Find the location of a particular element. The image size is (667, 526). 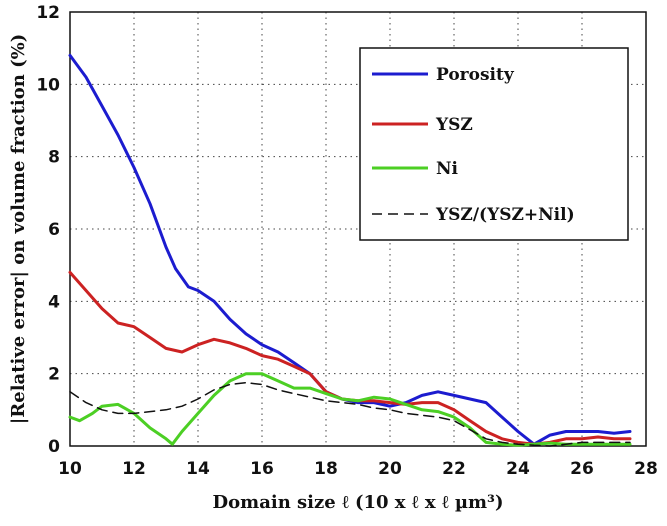

legend-label: YSZ/(YSZ+Nil) is located at coordinates (505, 215).